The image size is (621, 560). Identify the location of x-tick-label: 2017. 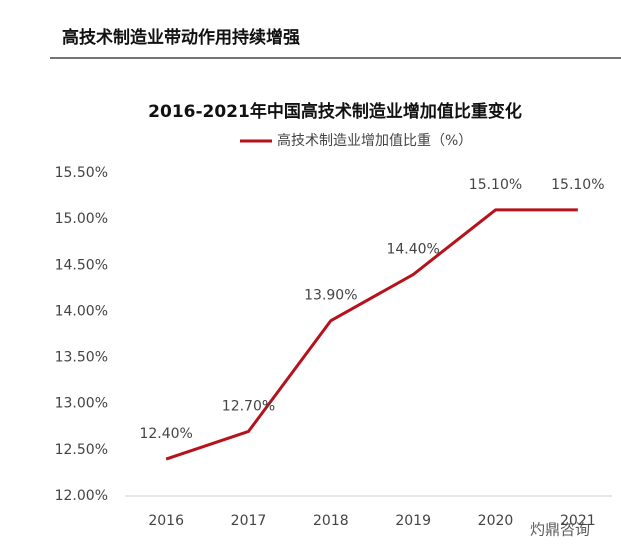
(249, 521).